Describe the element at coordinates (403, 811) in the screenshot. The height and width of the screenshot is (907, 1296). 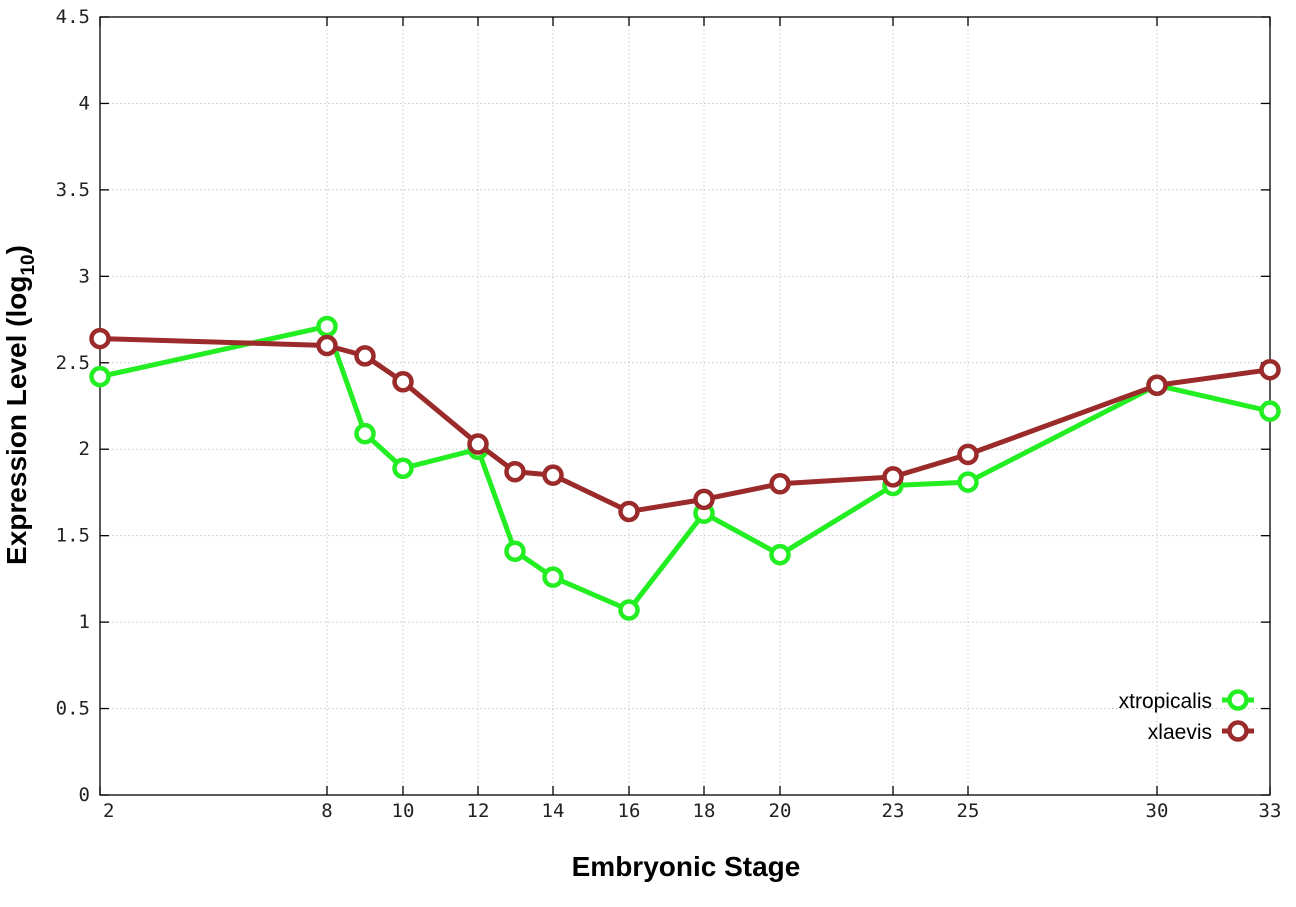
I see `x-tick-label: 10` at that location.